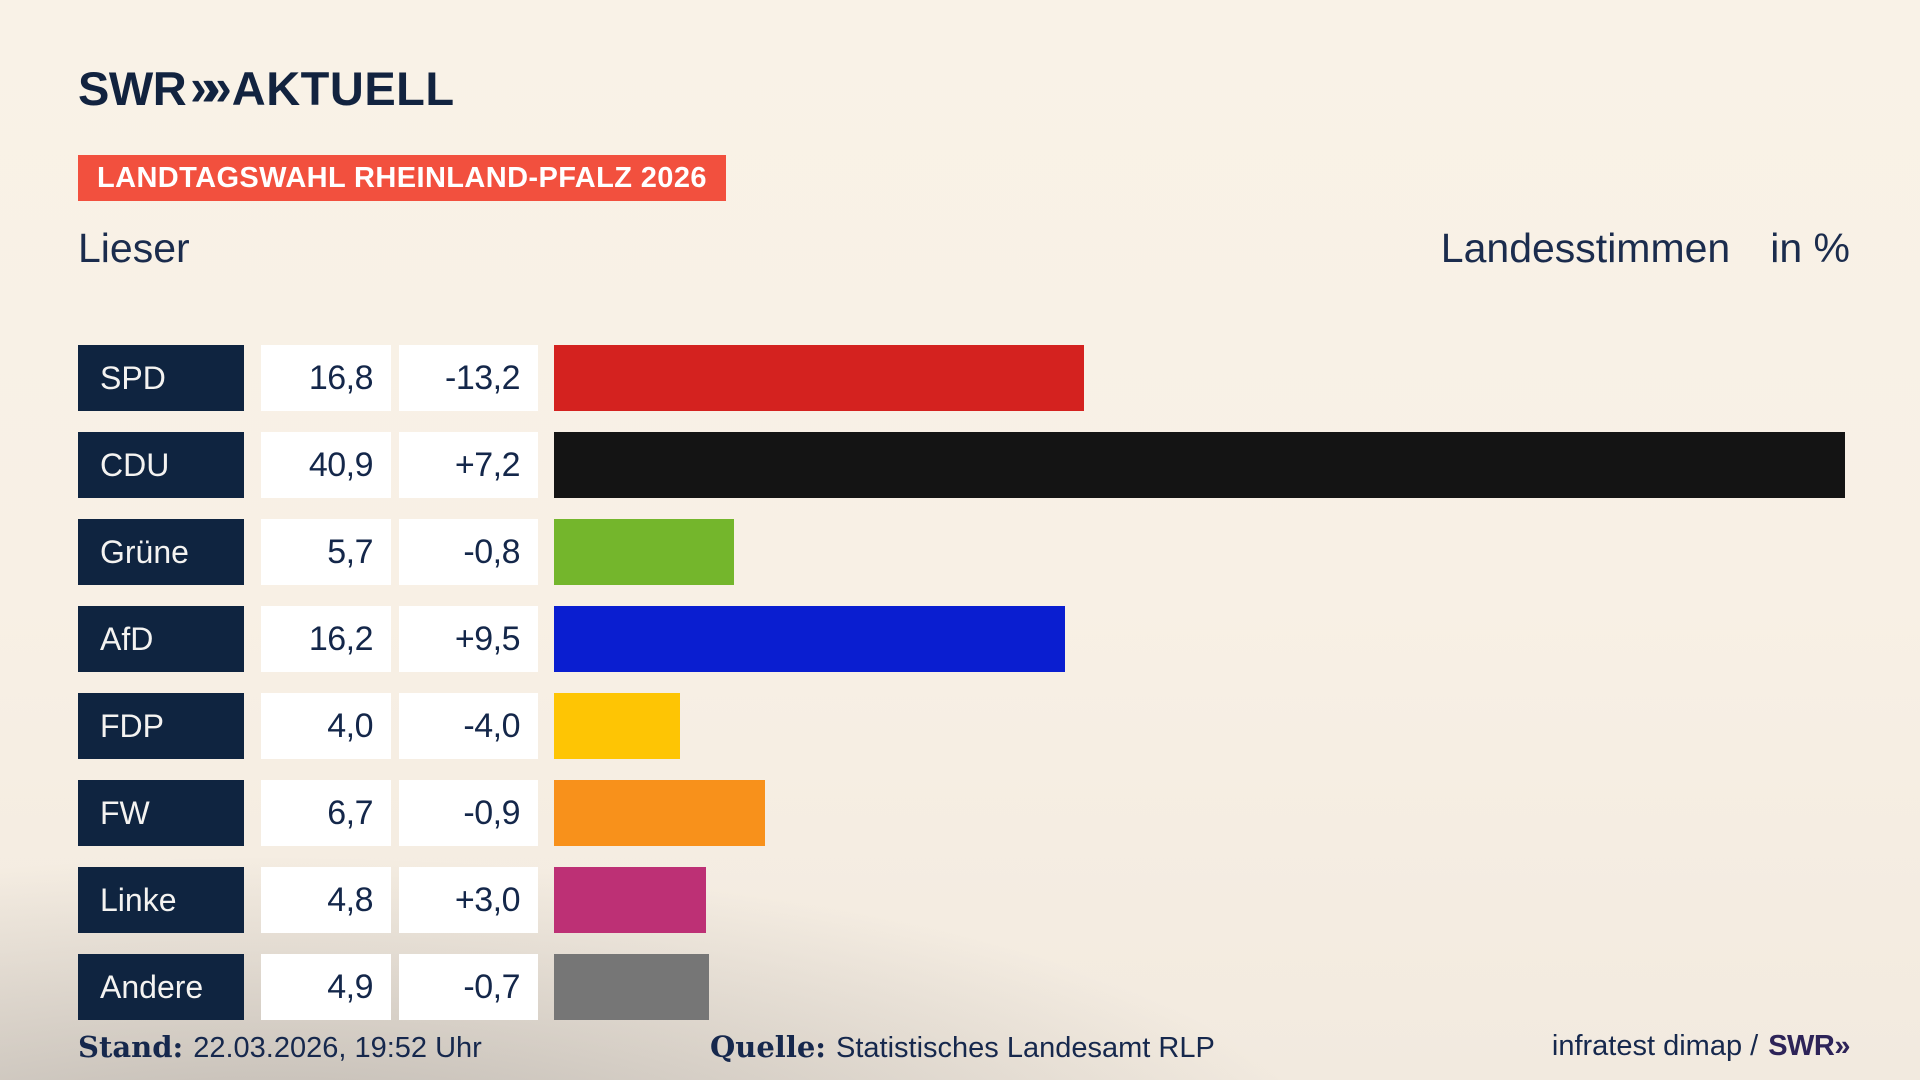  I want to click on chart-row: FDP 4,0 -4,0, so click(961, 726).